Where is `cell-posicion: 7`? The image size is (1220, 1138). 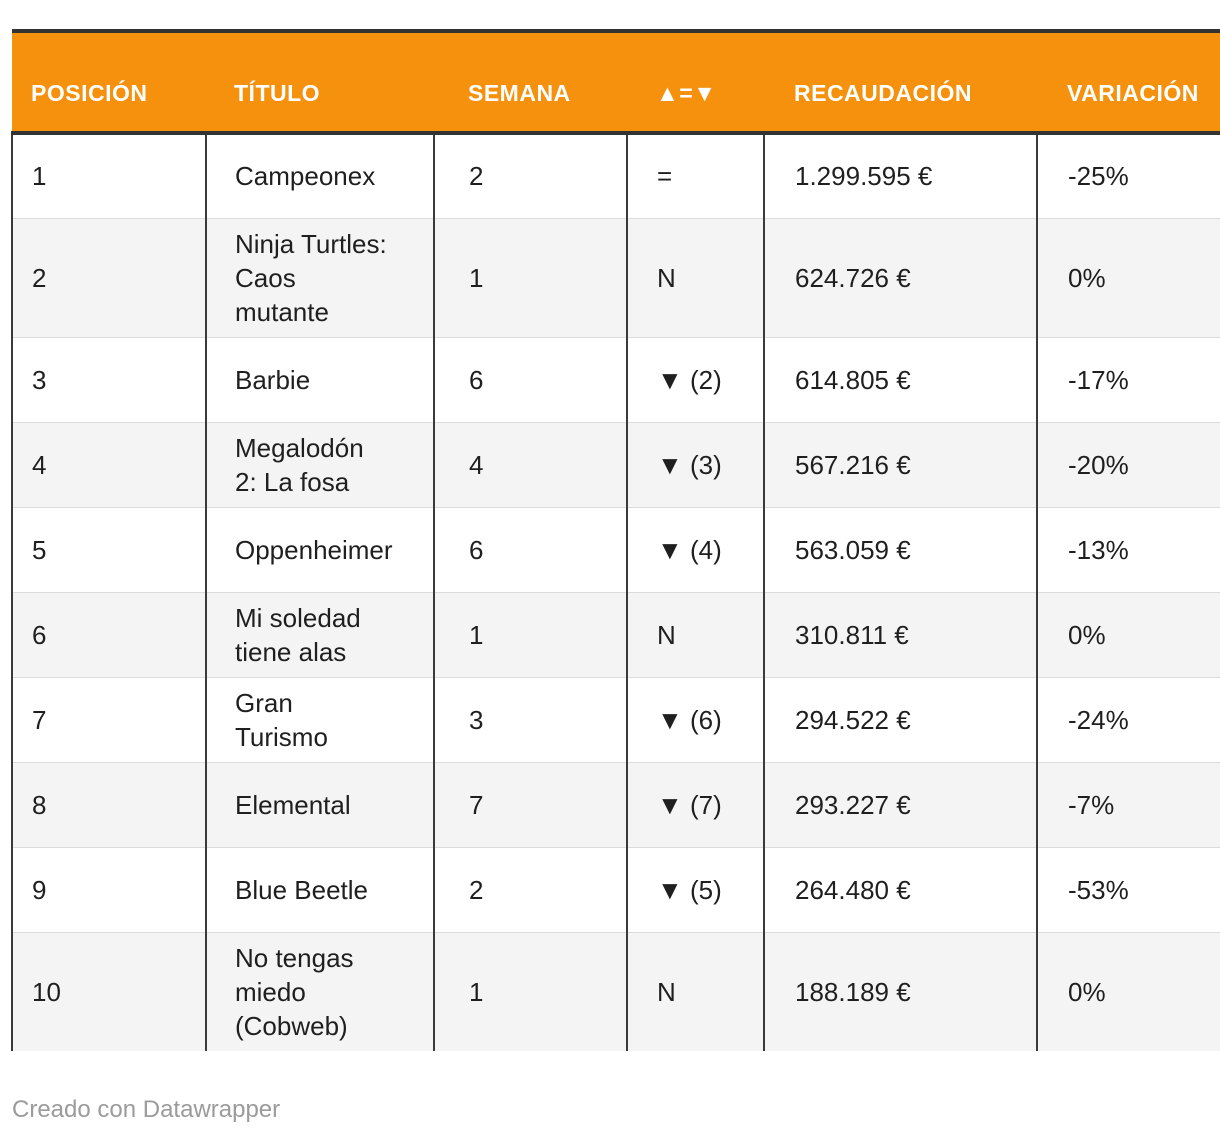
cell-posicion: 7 is located at coordinates (108, 719).